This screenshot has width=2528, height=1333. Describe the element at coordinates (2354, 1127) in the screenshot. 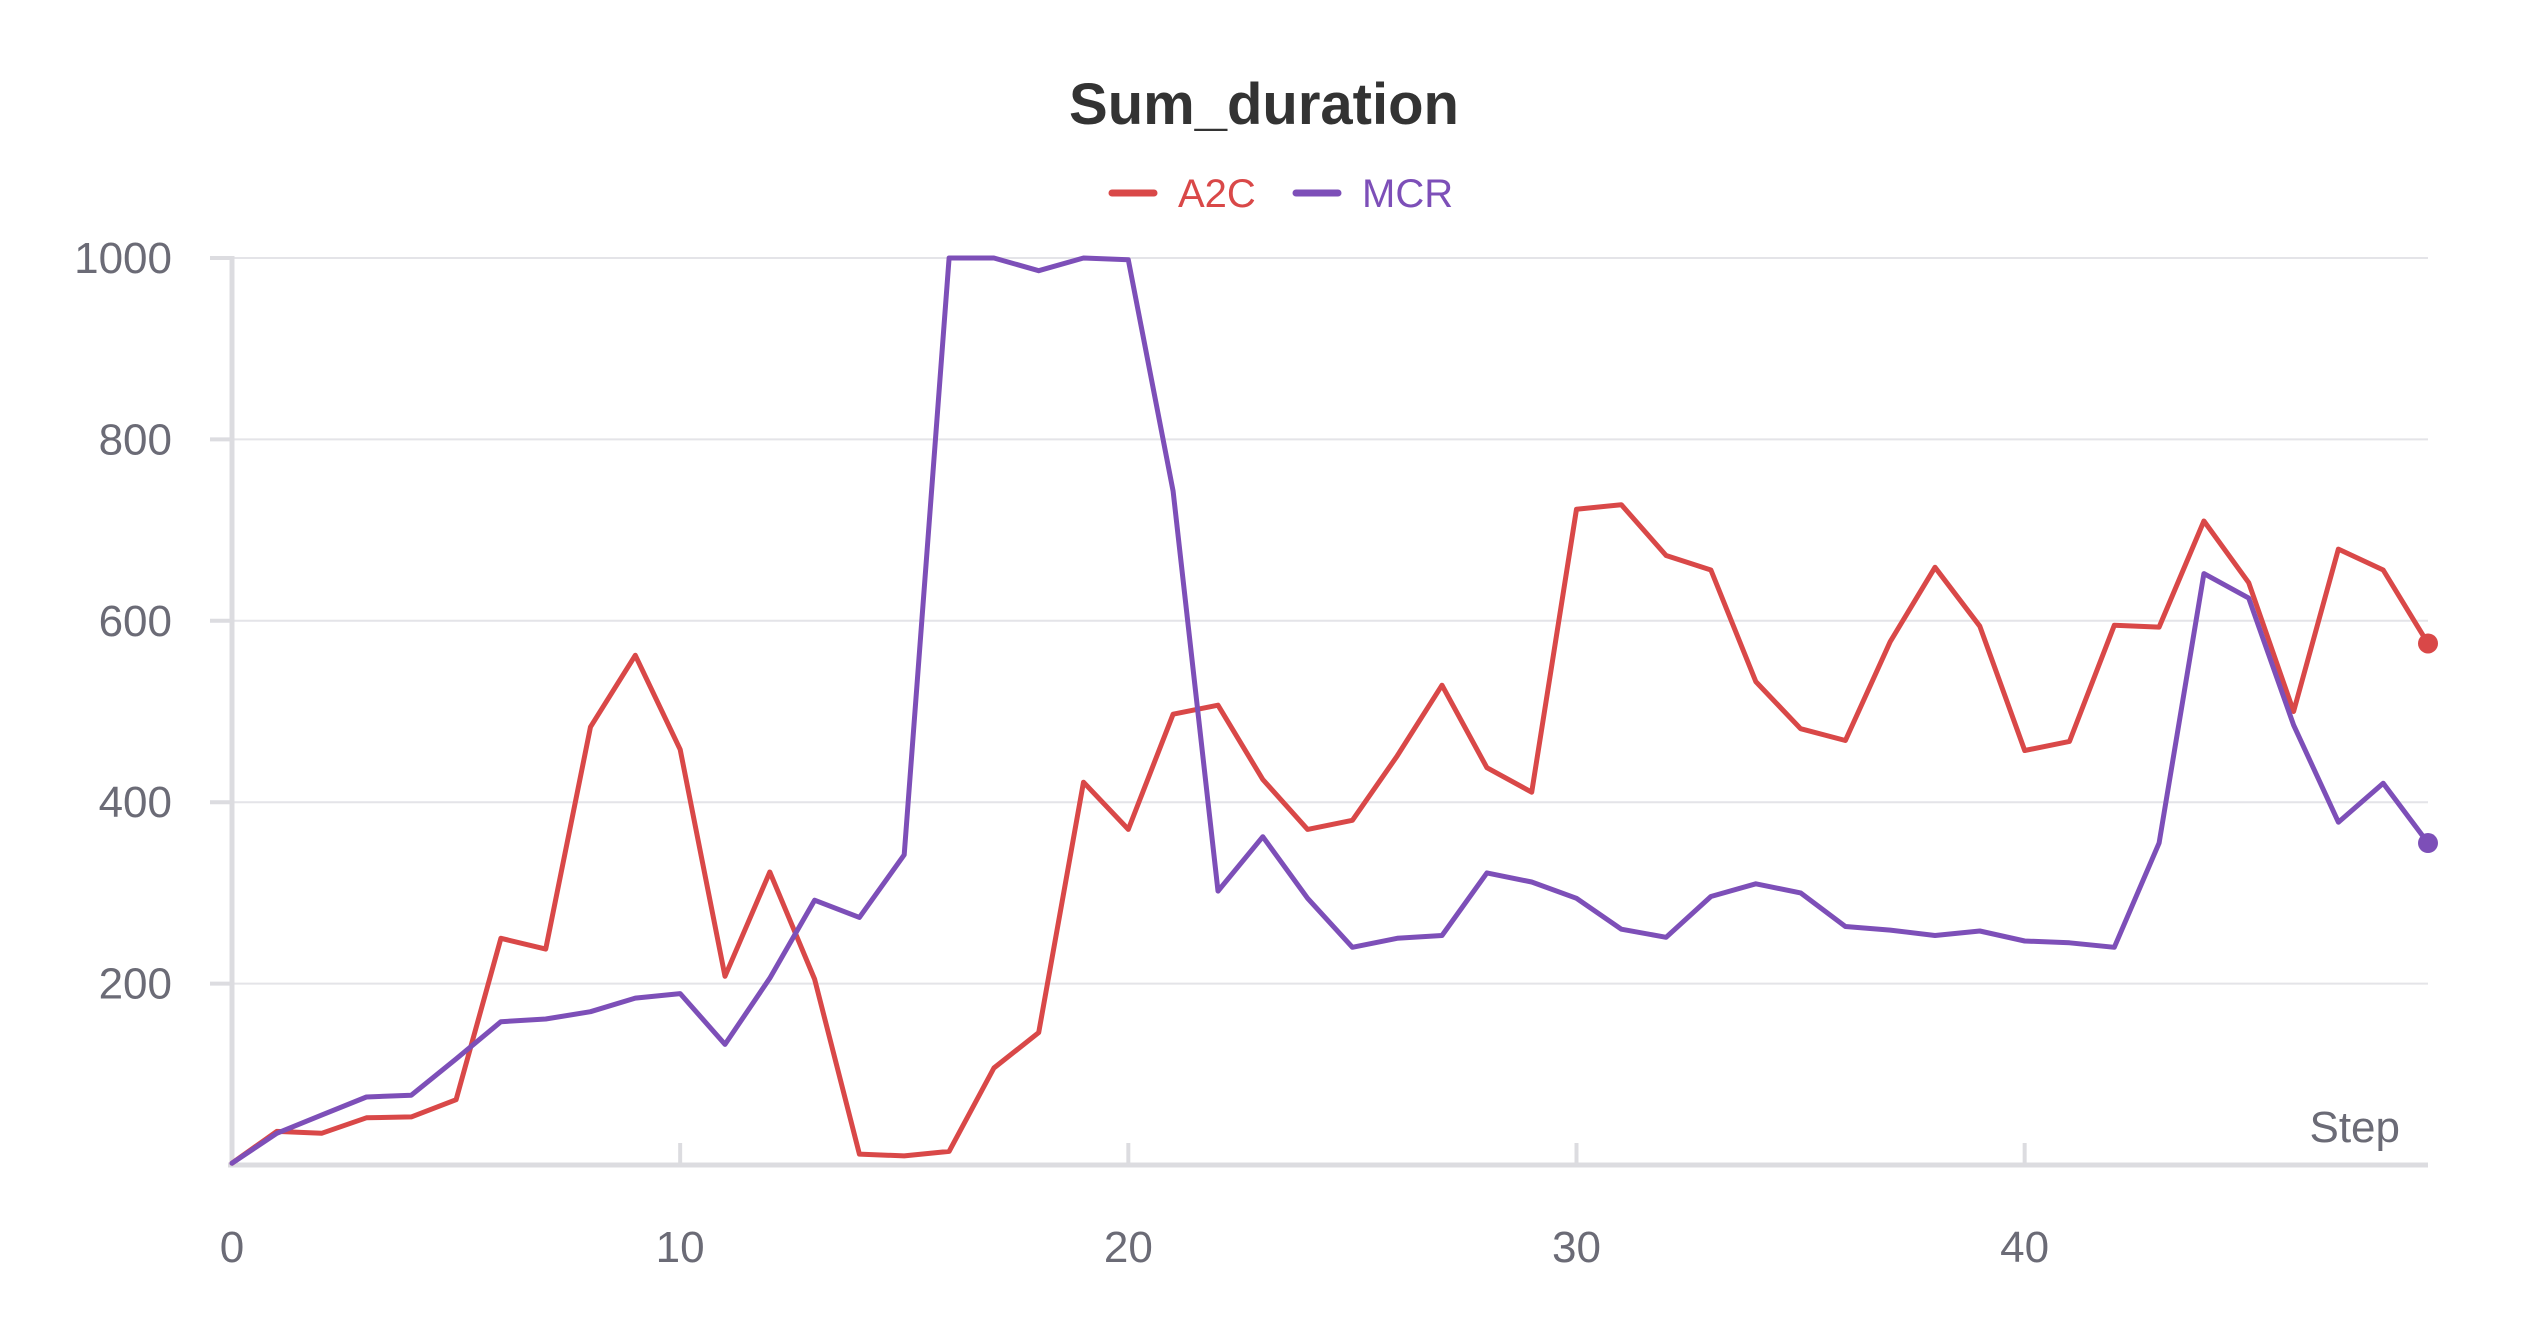

I see `x-axis-title: Step` at that location.